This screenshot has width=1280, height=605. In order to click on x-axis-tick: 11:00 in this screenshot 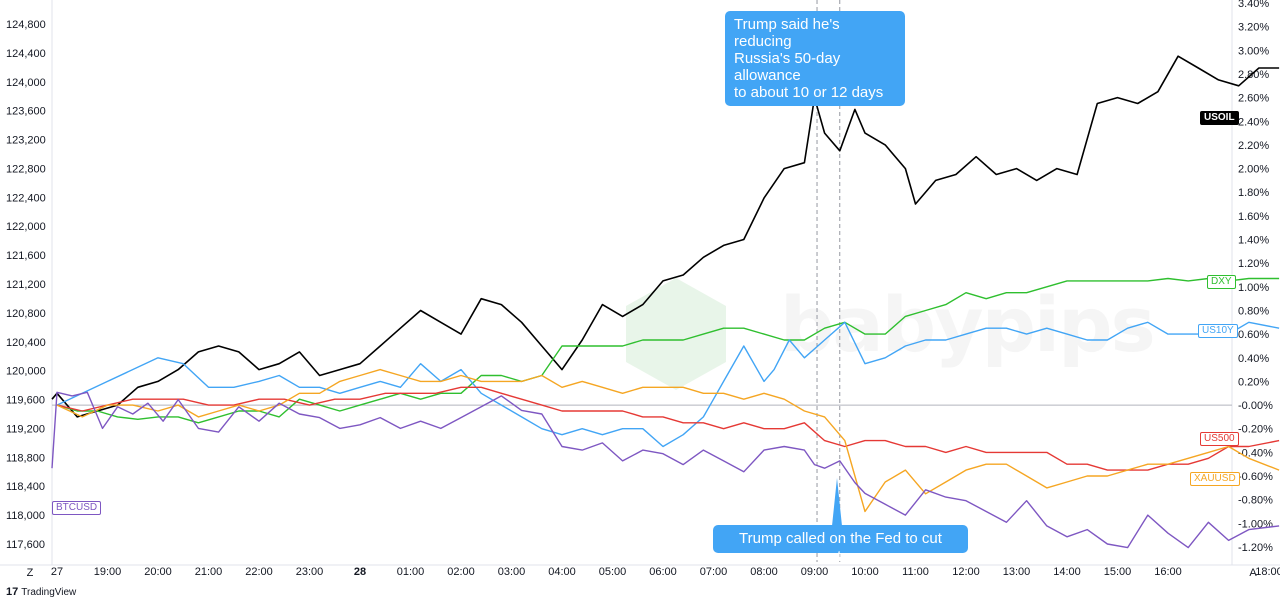, I will do `click(915, 572)`.